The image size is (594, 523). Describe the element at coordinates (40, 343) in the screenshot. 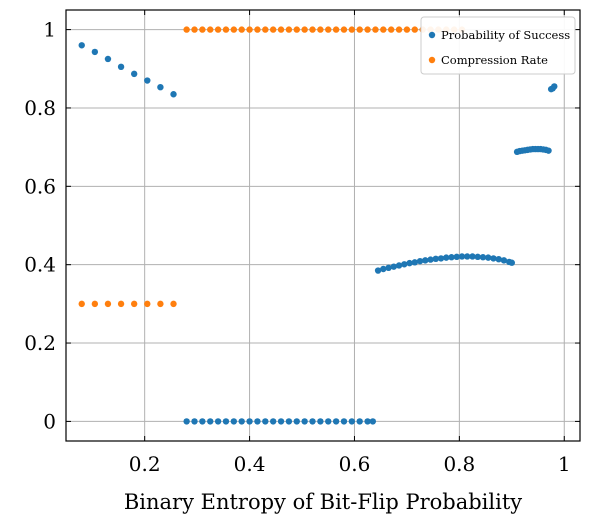

I see `y-tick-label: 0.2` at that location.